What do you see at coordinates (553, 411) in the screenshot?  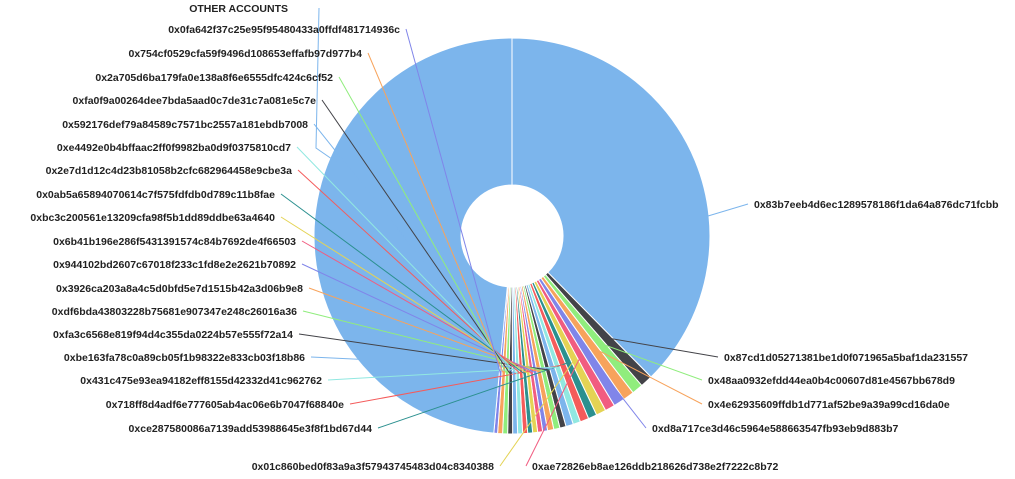 I see `connector-0xae72826eb8ae126ddb218626d738e2f7222c8b72` at bounding box center [553, 411].